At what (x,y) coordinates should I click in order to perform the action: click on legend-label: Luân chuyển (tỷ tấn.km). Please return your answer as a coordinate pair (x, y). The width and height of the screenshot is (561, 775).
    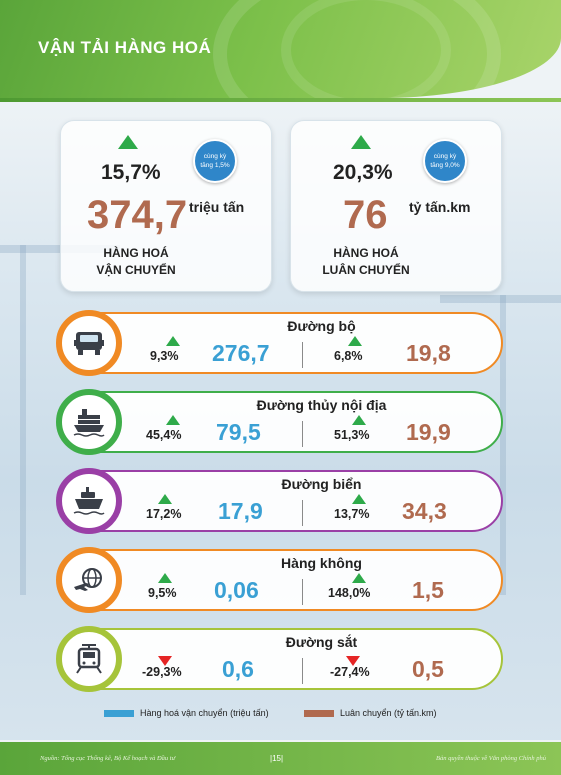
    Looking at the image, I should click on (388, 713).